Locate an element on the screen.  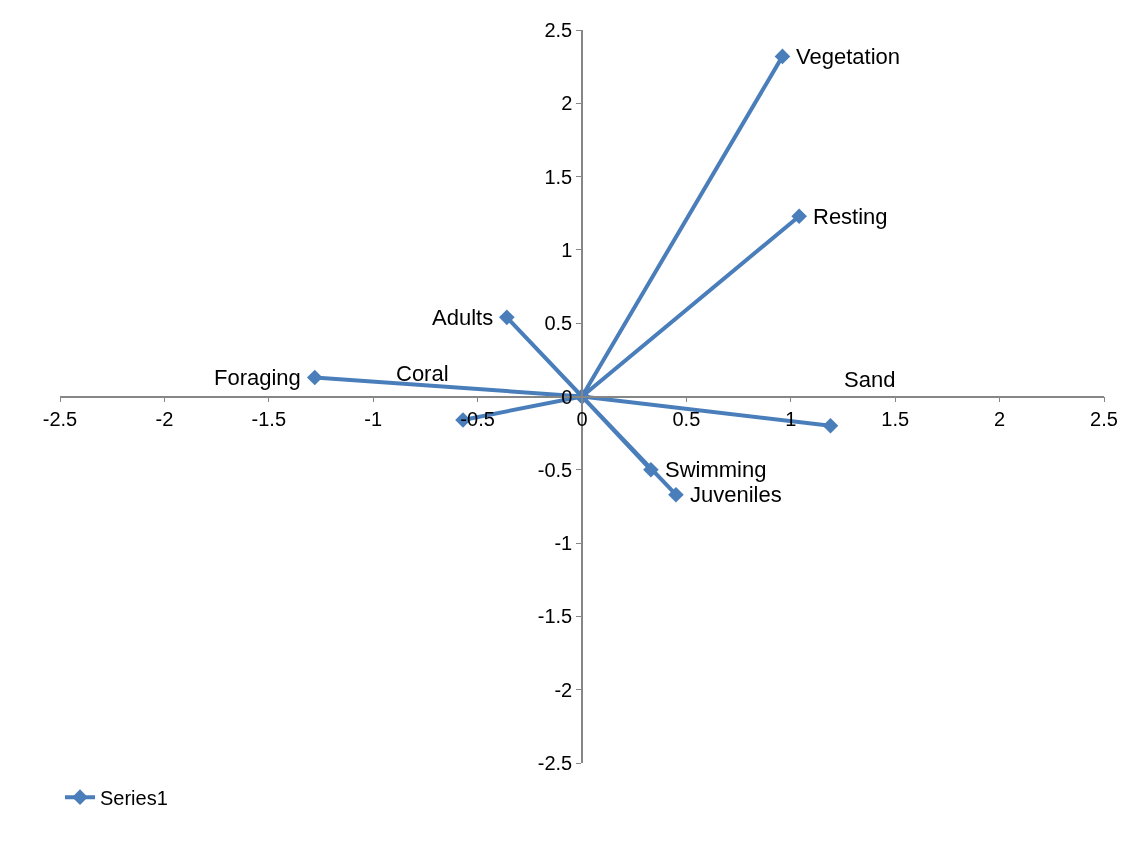
y-tick-label: -2.5 is located at coordinates (555, 763).